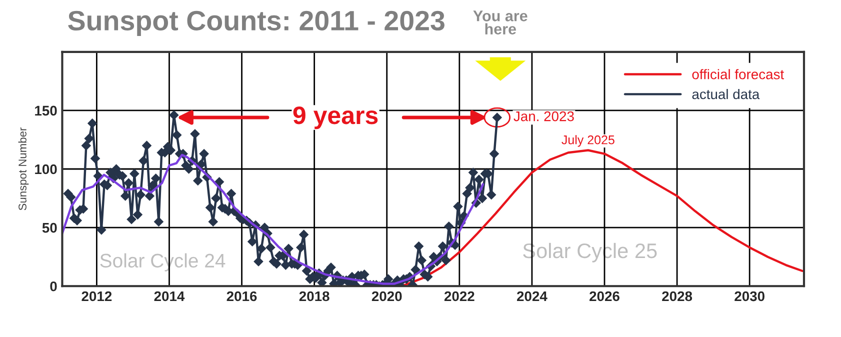 This screenshot has height=337, width=841. I want to click on y-axis-title: Sunspot Number, so click(23, 169).